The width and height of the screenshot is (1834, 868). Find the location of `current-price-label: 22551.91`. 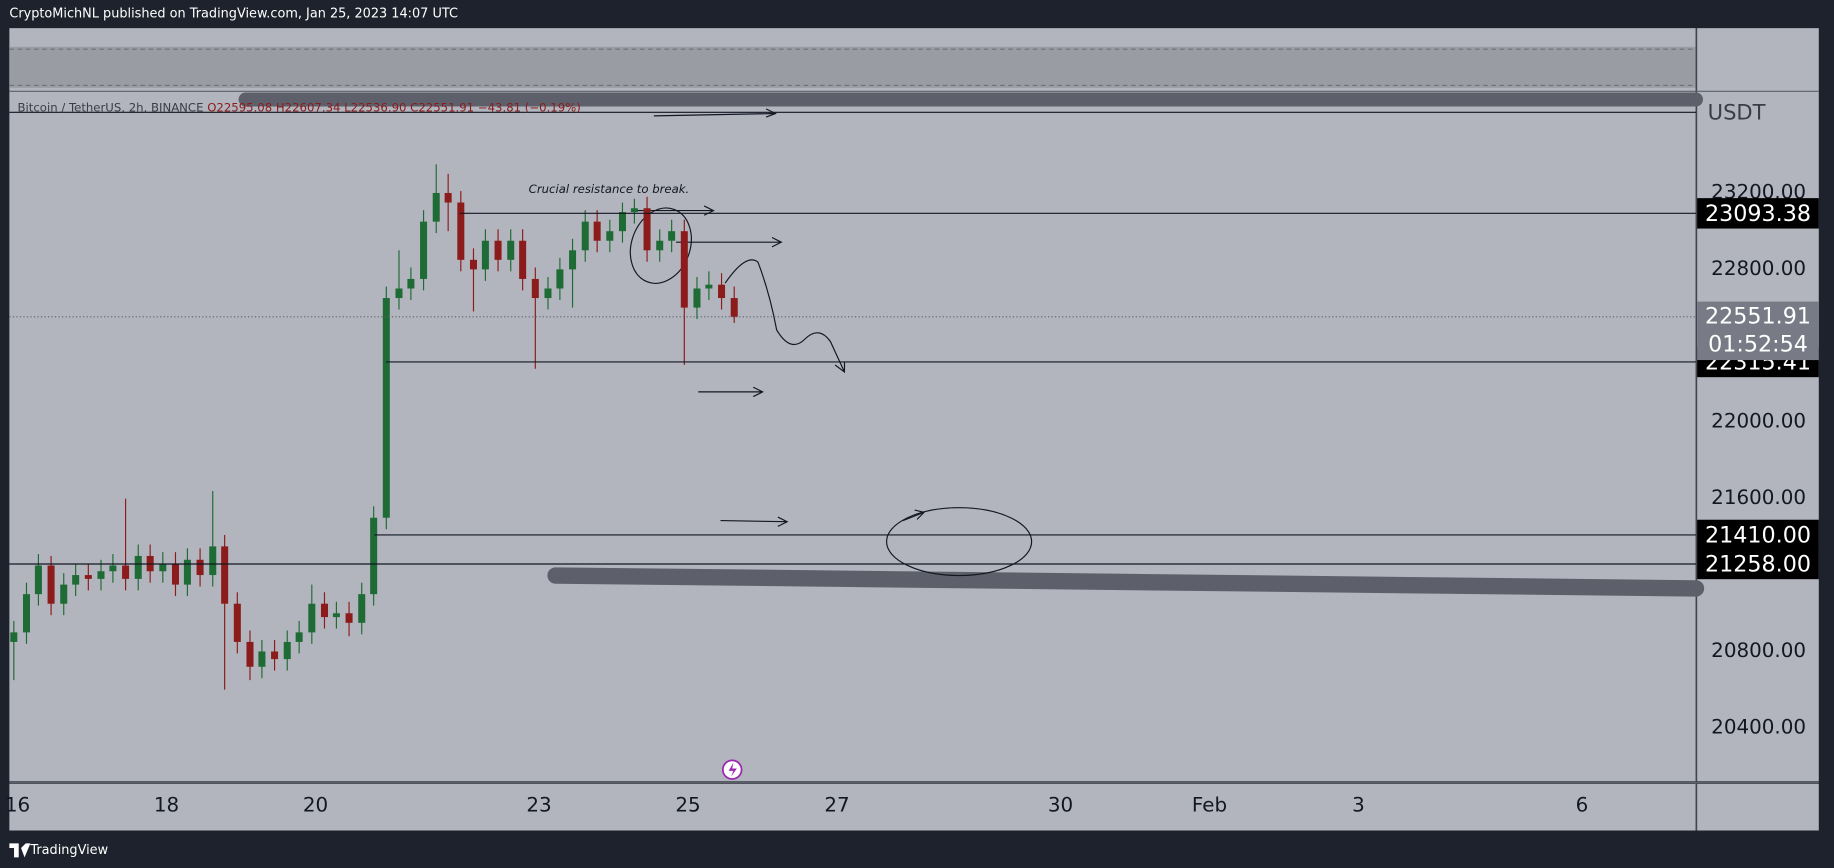

current-price-label: 22551.91 is located at coordinates (1758, 316).